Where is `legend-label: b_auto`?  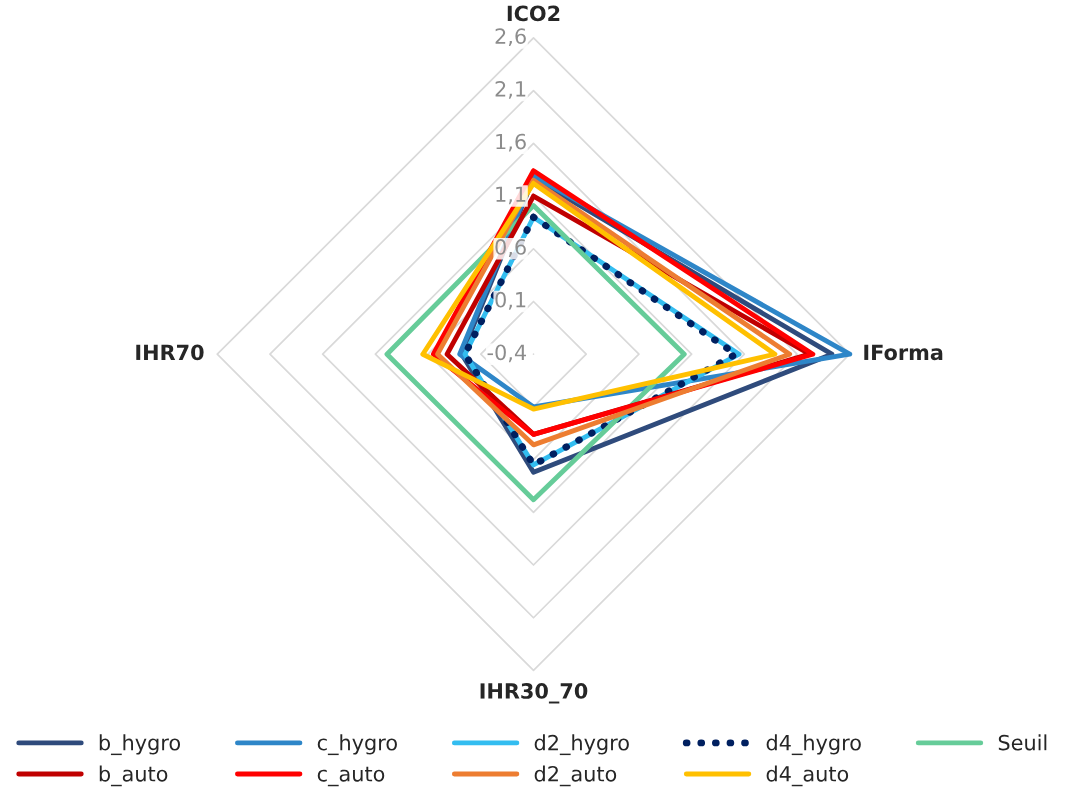
legend-label: b_auto is located at coordinates (133, 776).